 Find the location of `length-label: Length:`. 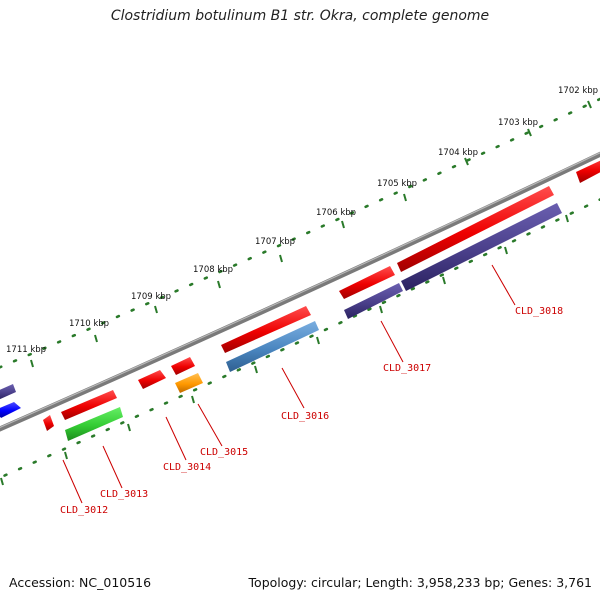

length-label: Length: is located at coordinates (389, 582).